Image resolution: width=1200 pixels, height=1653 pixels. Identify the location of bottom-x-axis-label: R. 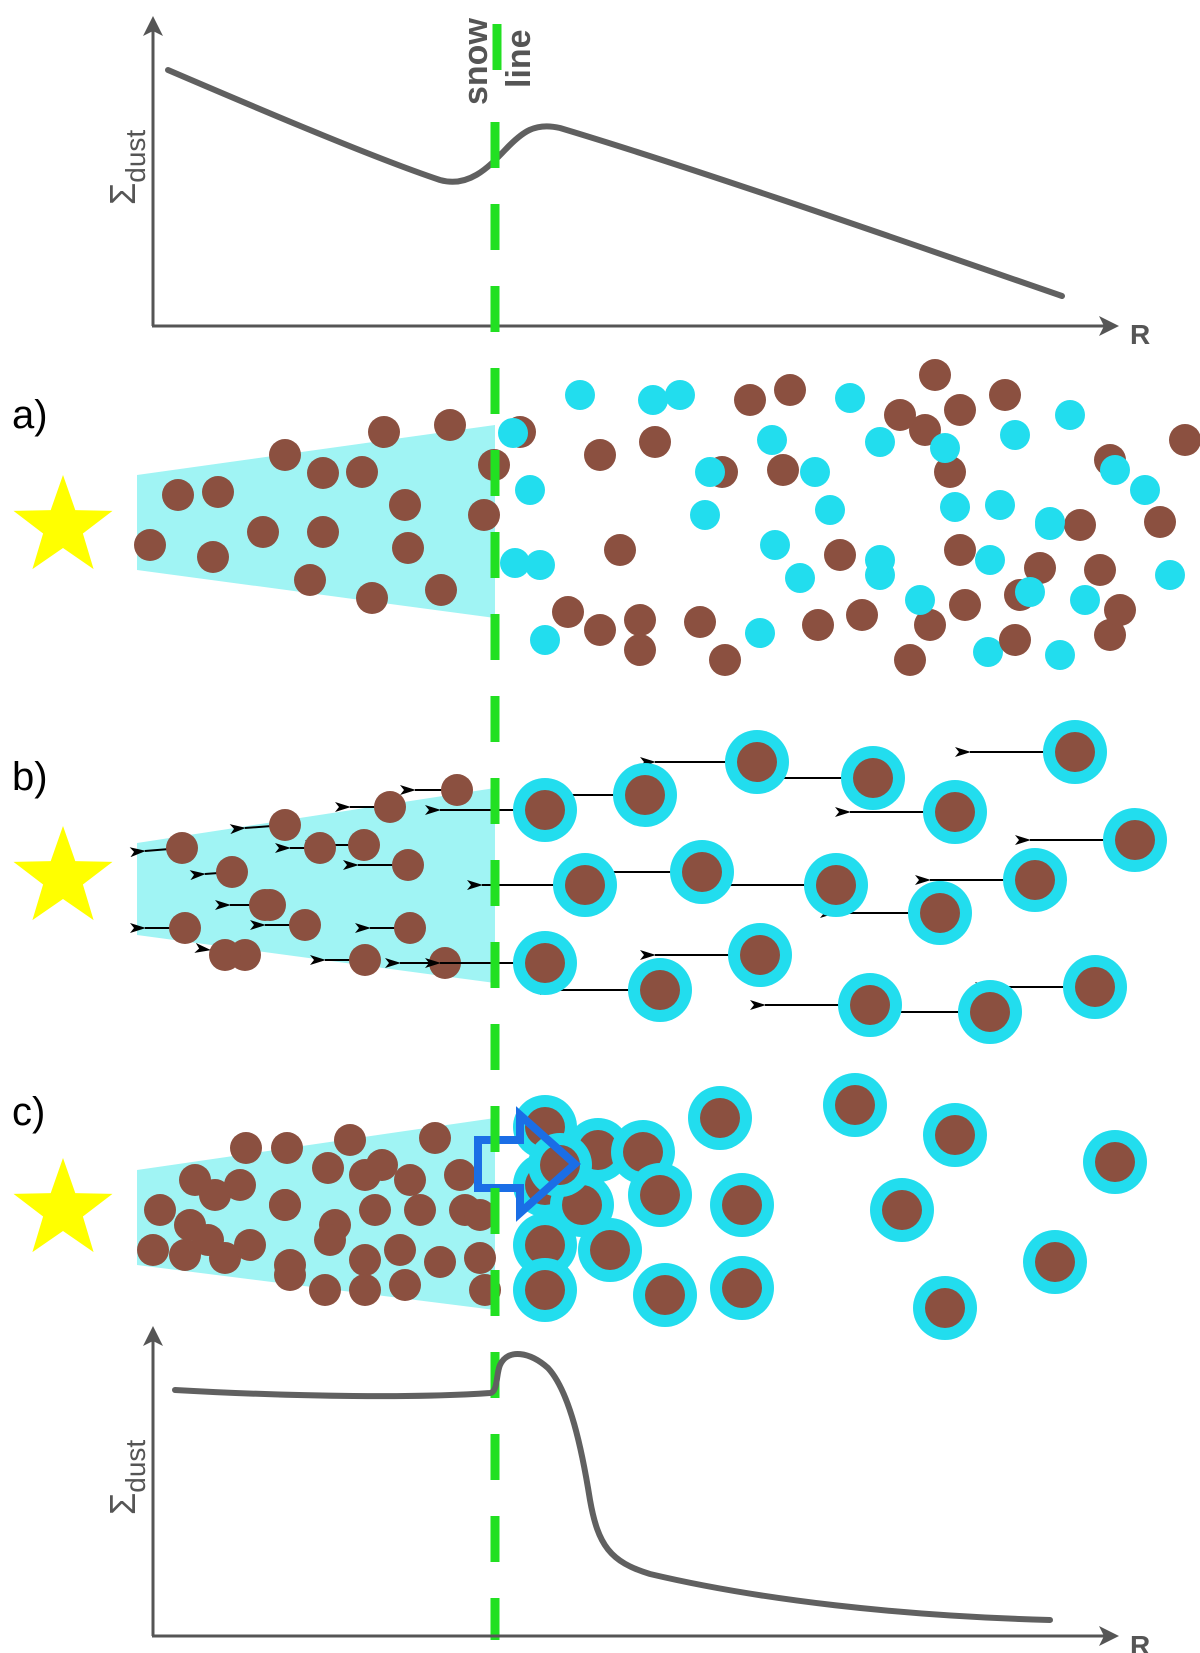
(1140, 1641).